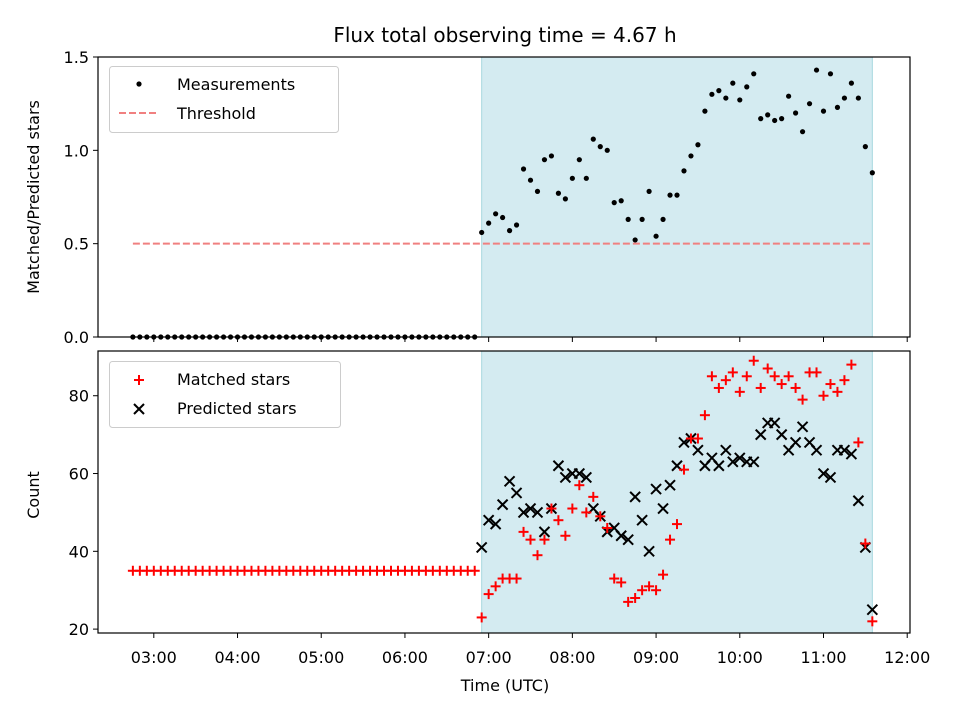 The image size is (960, 720). Describe the element at coordinates (154, 657) in the screenshot. I see `x-tick-label: 03:00` at that location.